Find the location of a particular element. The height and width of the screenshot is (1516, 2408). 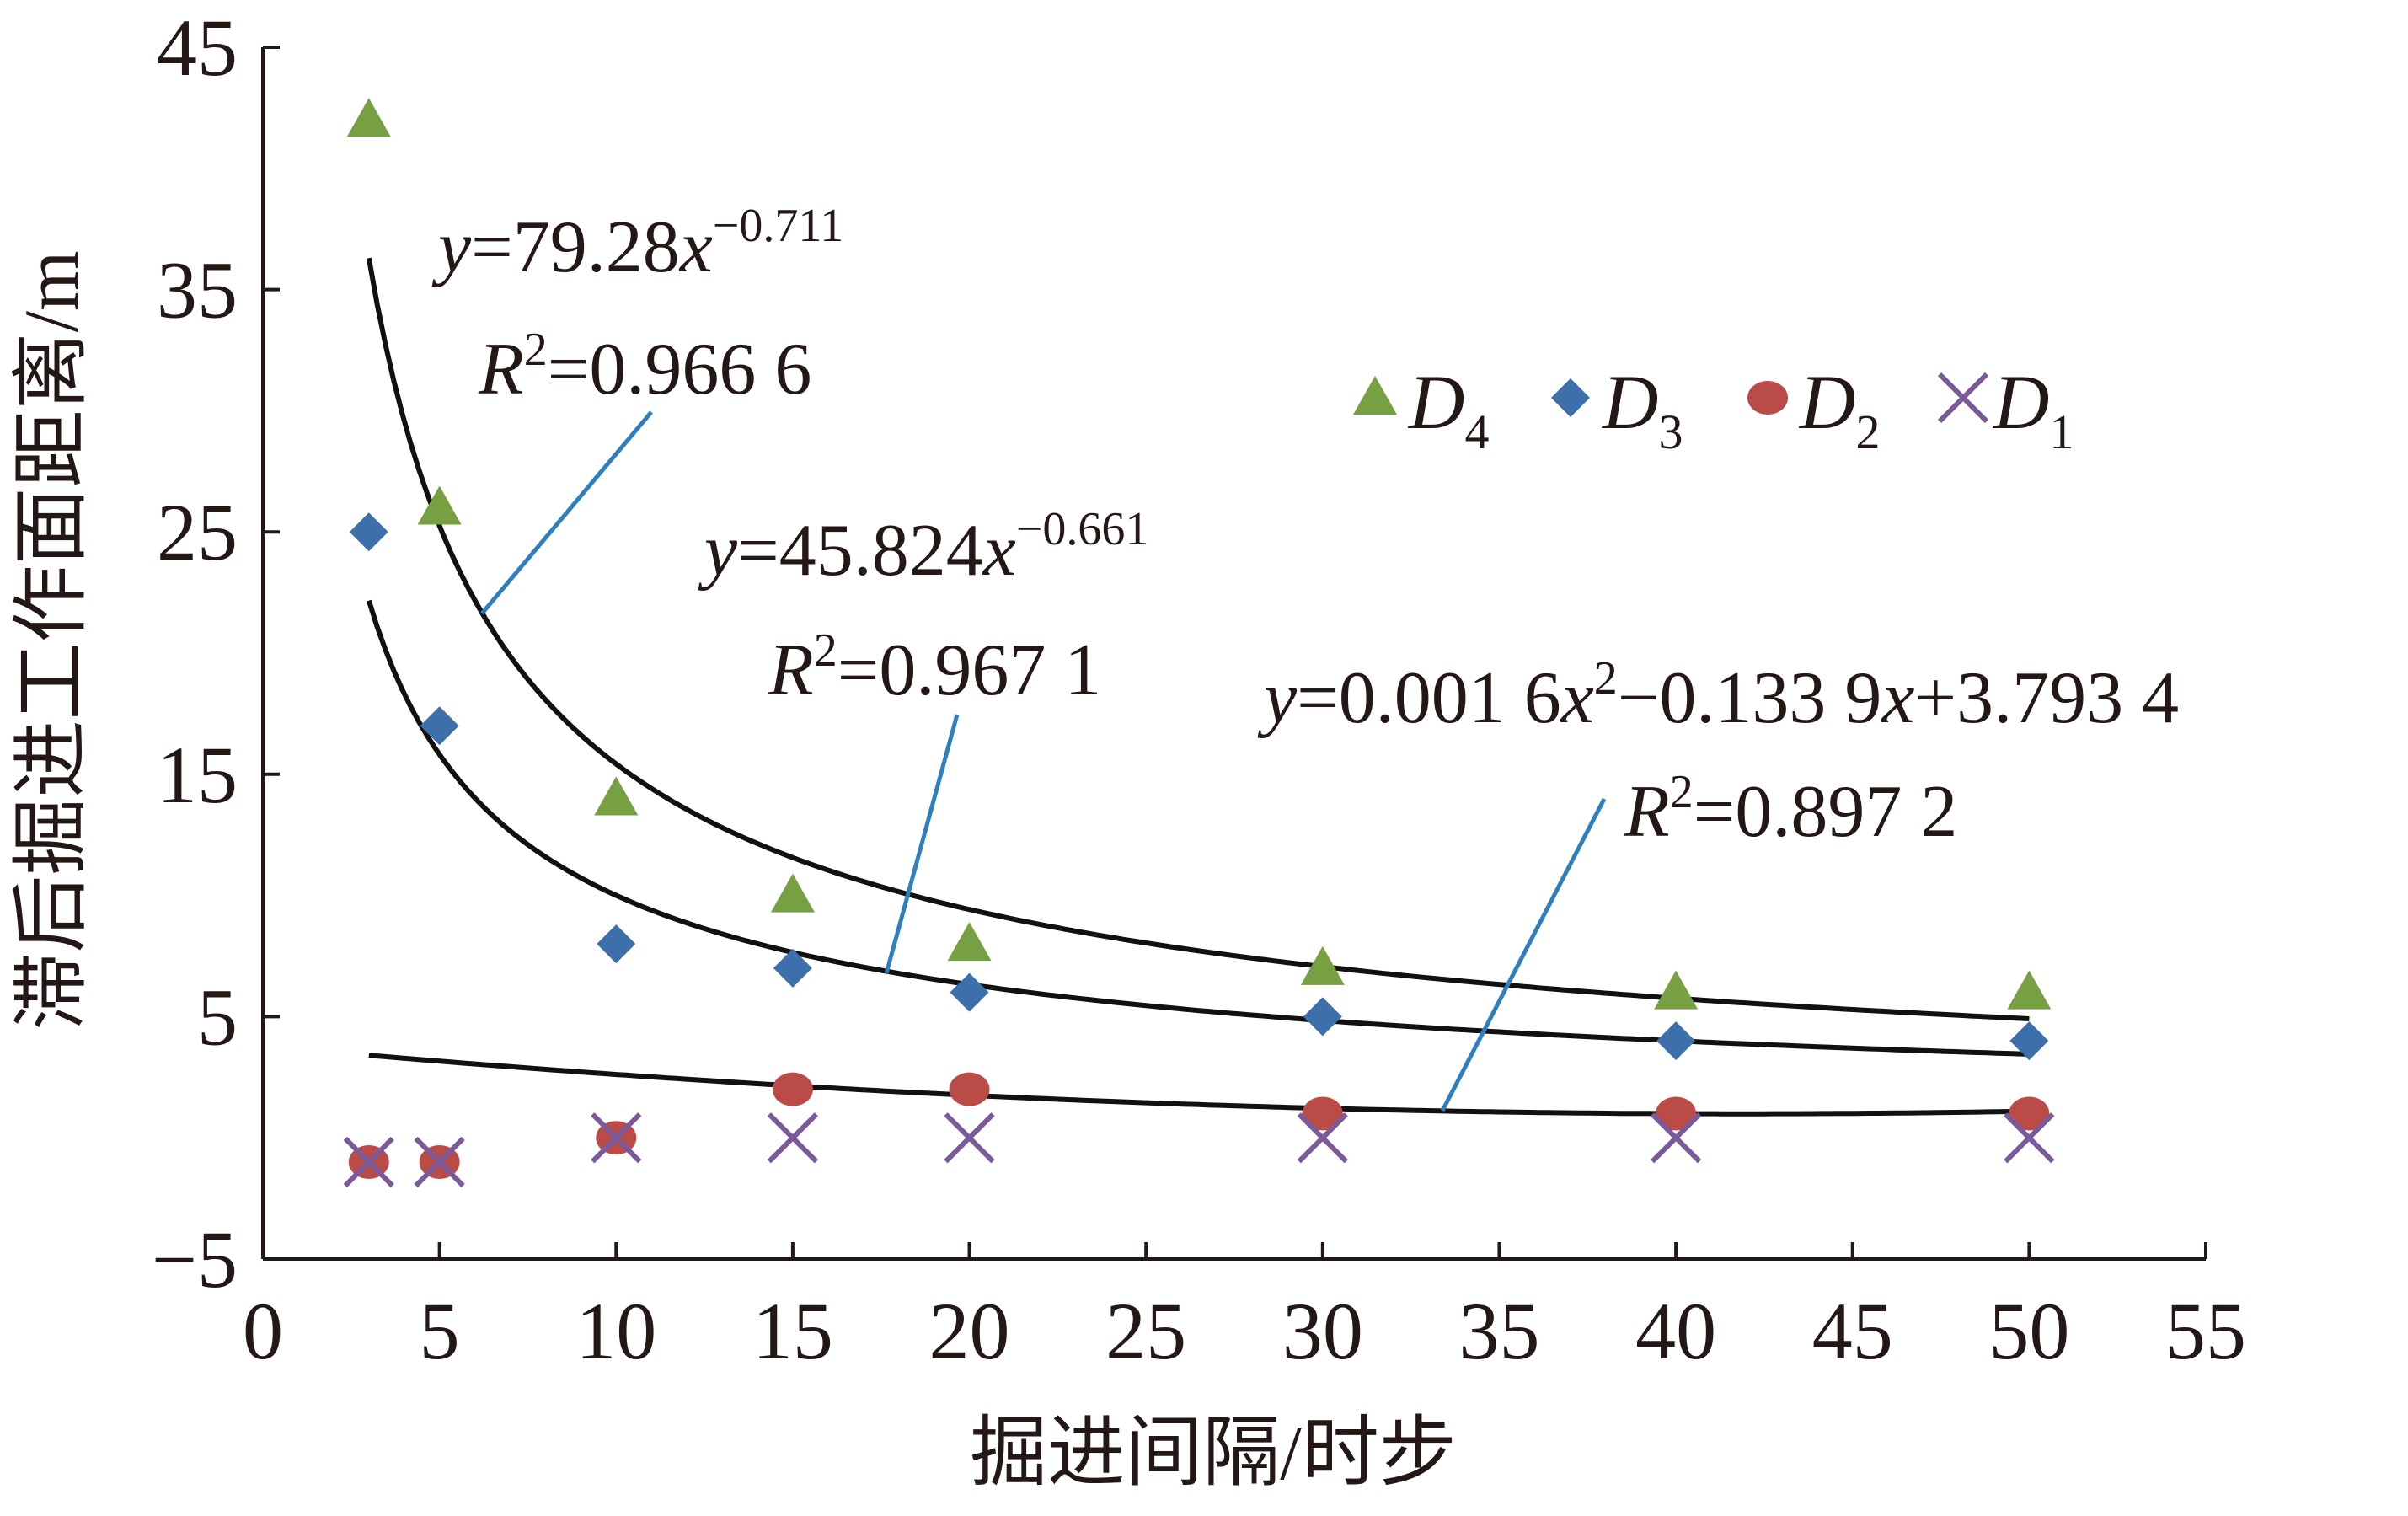

x-tick-label: 0 is located at coordinates (263, 1331).